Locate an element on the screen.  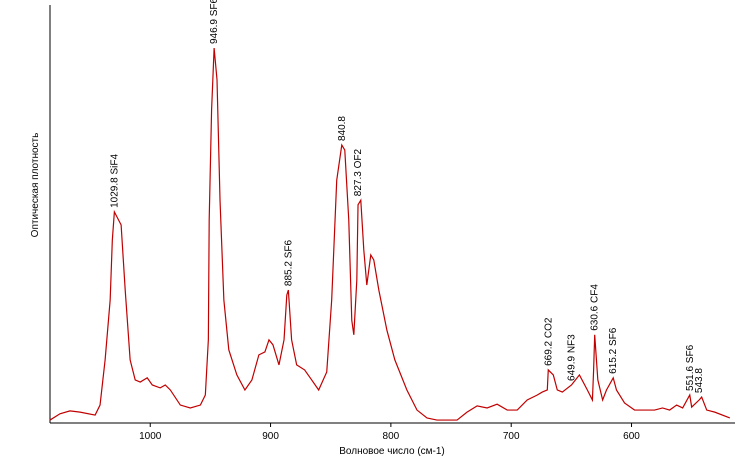
peak-label: 827.3 OF2 is located at coordinates (358, 173).